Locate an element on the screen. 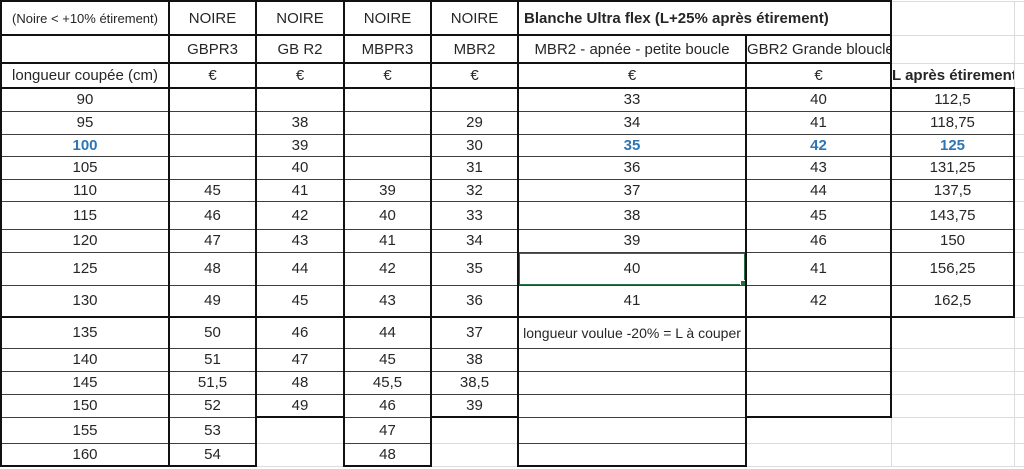  column-header-mbpr3: MBPR3 is located at coordinates (387, 49).